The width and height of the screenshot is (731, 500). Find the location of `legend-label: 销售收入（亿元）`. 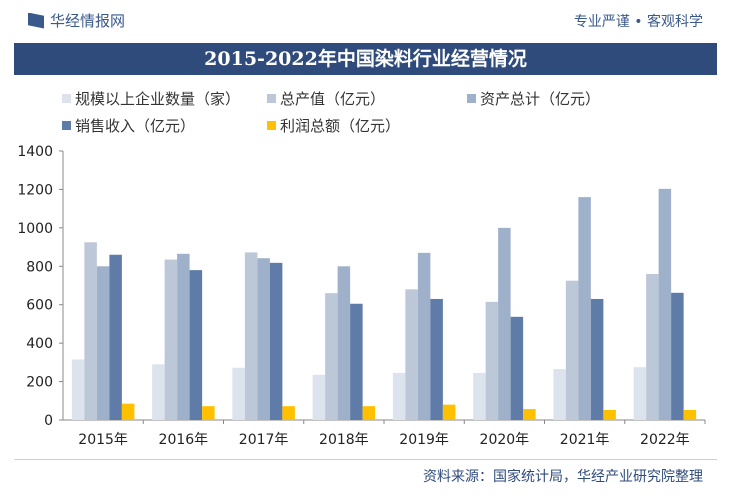

legend-label: 销售收入（亿元） is located at coordinates (135, 126).